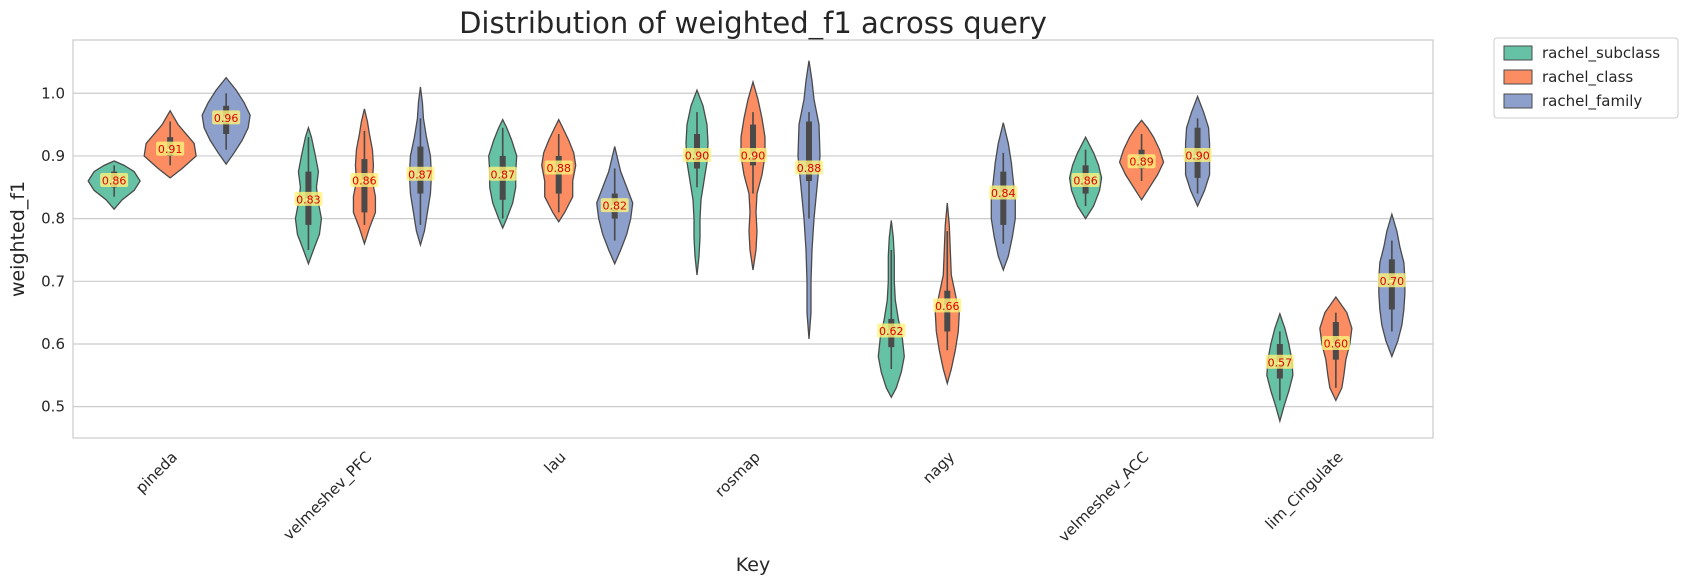 The width and height of the screenshot is (1686, 584). What do you see at coordinates (1305, 491) in the screenshot?
I see `x-tick-label: lim_Cingulate` at bounding box center [1305, 491].